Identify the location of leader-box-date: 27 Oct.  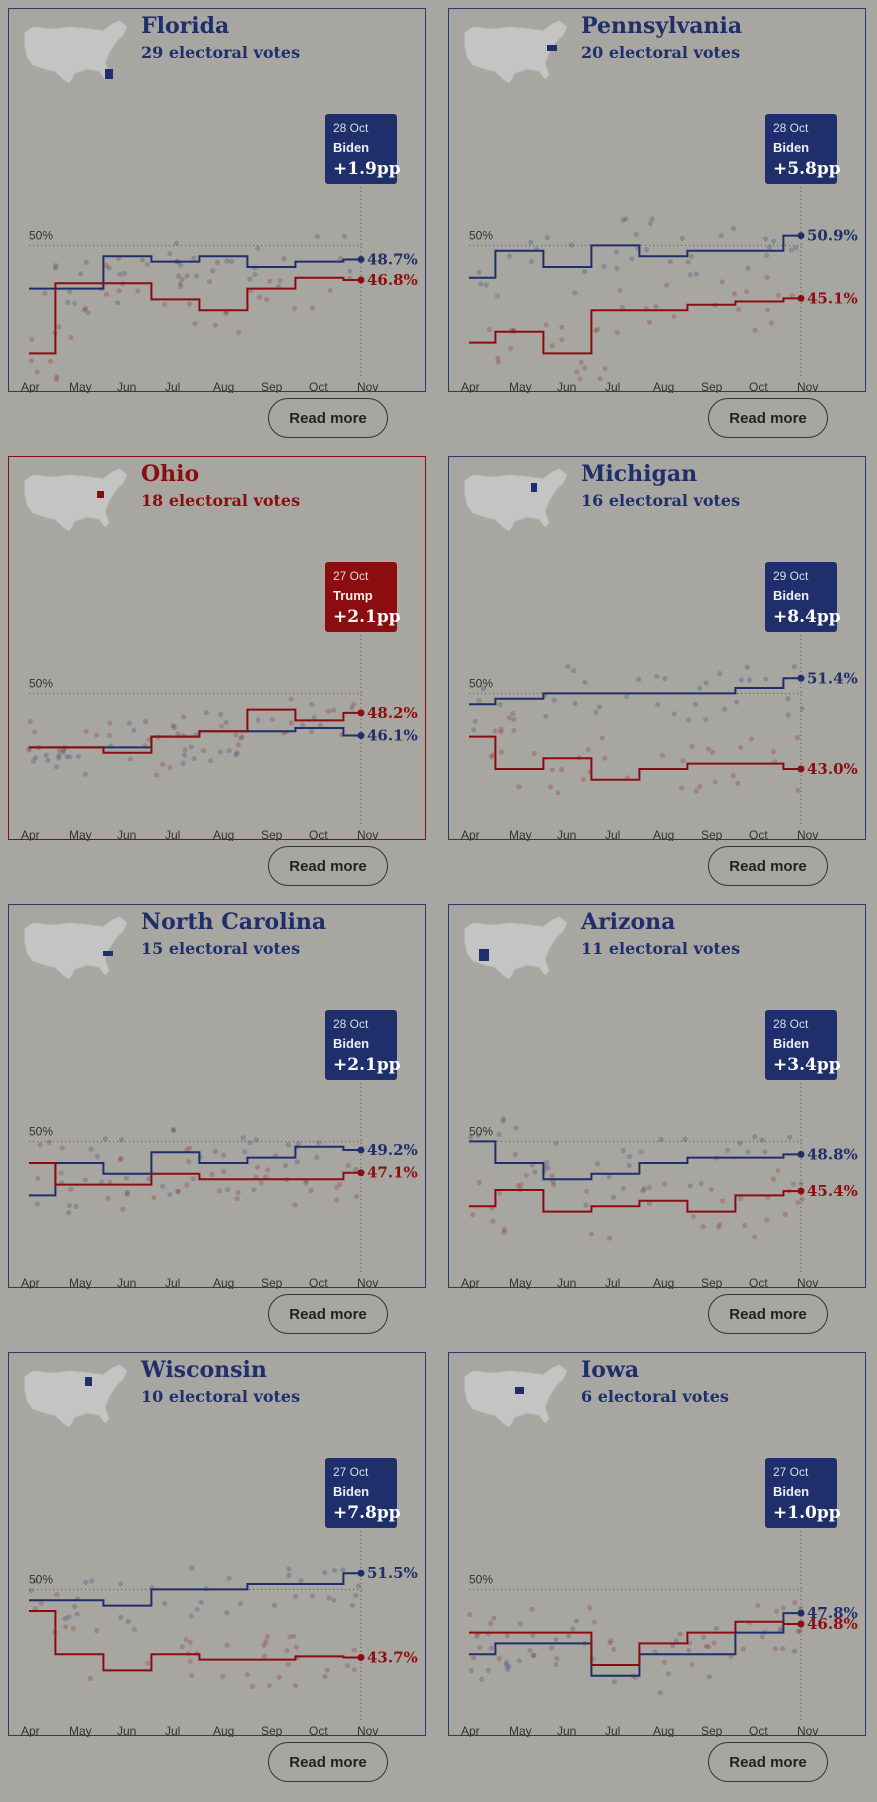
(791, 1472).